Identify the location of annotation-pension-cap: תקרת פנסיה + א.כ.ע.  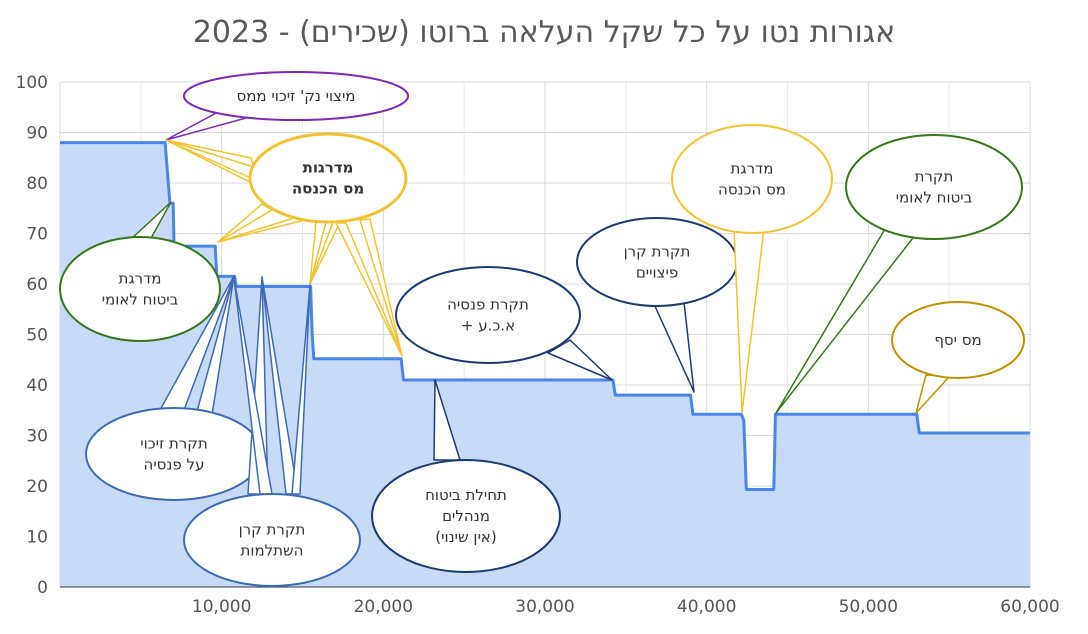
(504, 323).